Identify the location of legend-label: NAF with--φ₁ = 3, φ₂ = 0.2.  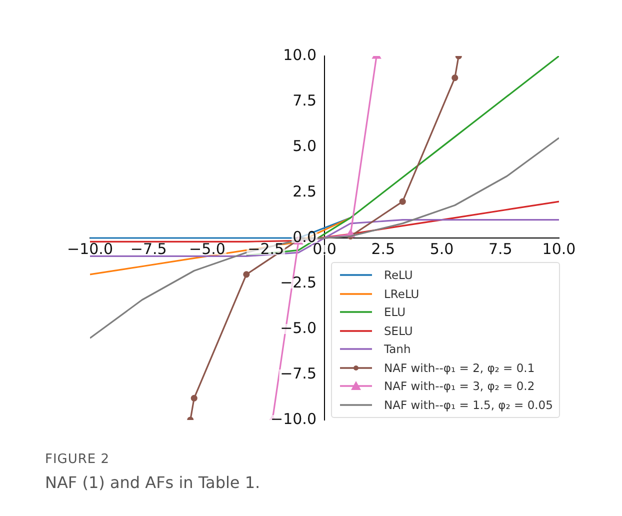
(459, 386).